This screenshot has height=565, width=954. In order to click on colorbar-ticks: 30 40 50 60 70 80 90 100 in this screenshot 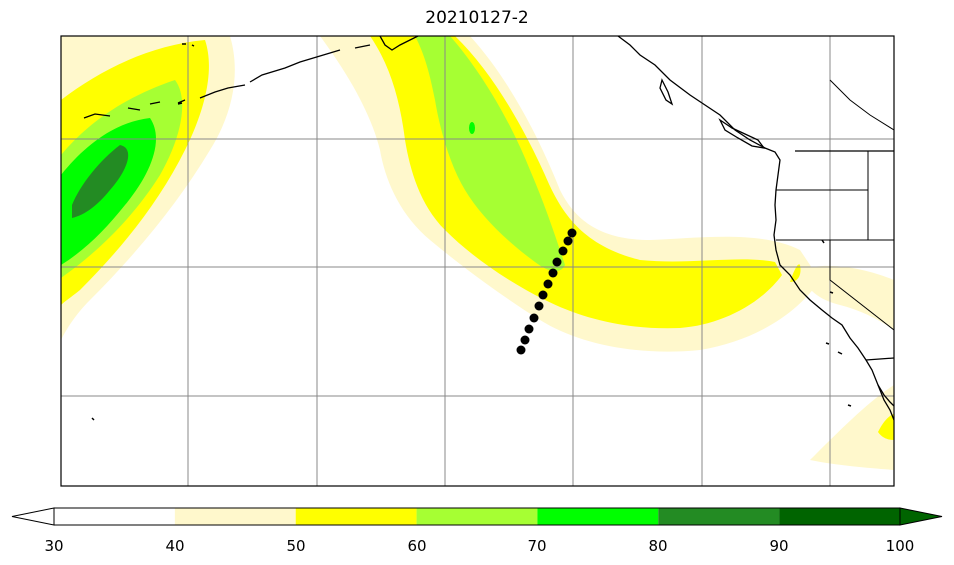, I will do `click(479, 546)`.